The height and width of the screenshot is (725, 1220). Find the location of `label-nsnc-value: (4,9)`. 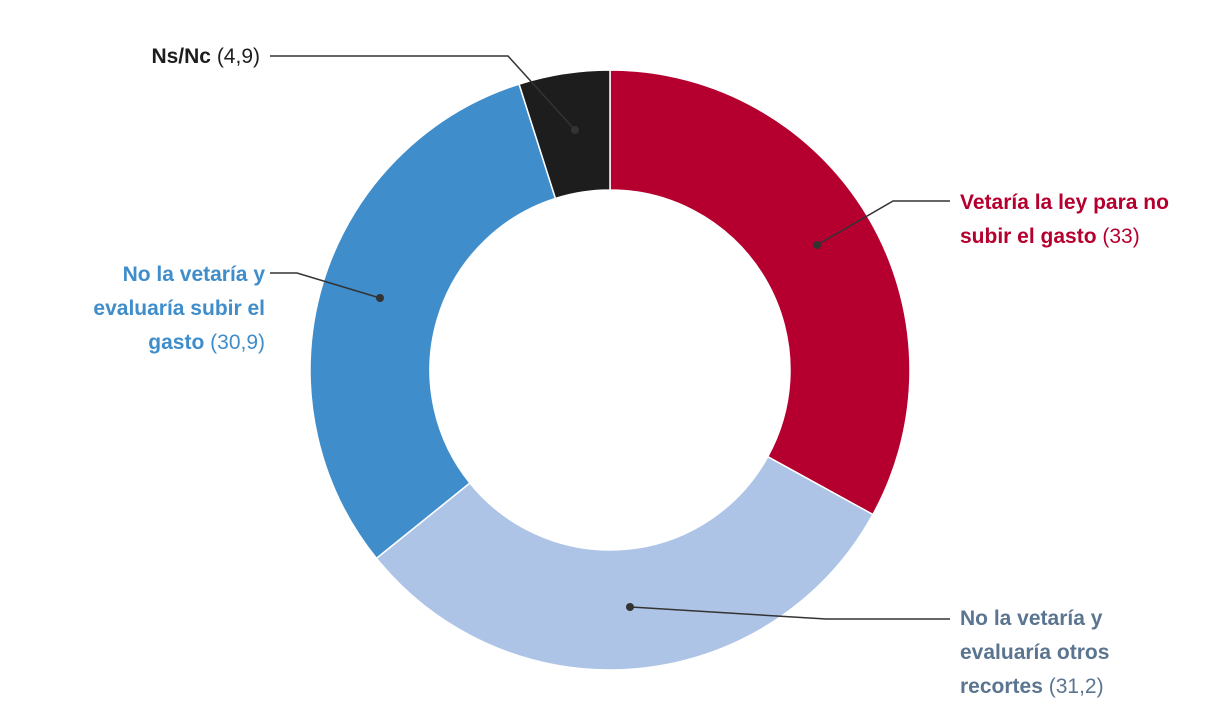

label-nsnc-value: (4,9) is located at coordinates (238, 56).